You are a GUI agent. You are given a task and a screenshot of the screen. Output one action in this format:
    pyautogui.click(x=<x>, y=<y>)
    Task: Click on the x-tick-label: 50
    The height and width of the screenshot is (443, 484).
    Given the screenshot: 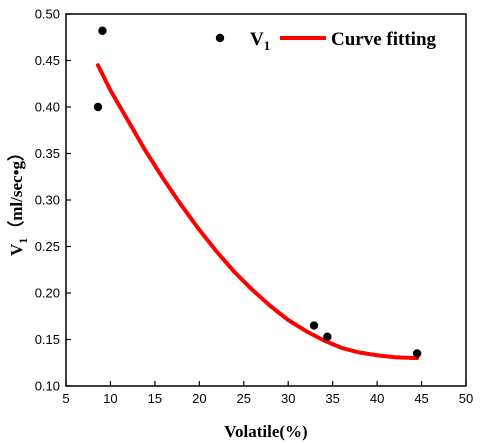 What is the action you would take?
    pyautogui.click(x=466, y=398)
    